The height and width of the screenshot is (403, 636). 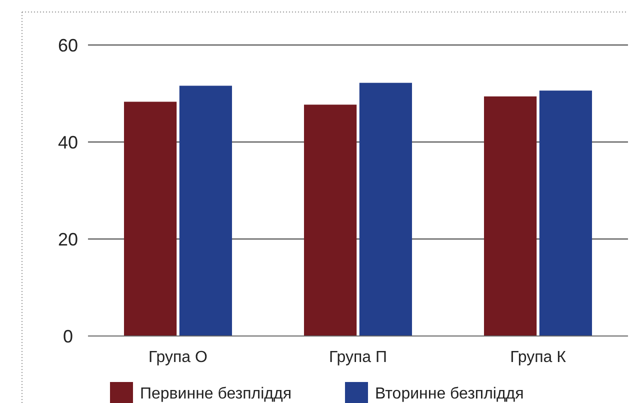 What do you see at coordinates (358, 357) in the screenshot?
I see `x-tick-label: Група П` at bounding box center [358, 357].